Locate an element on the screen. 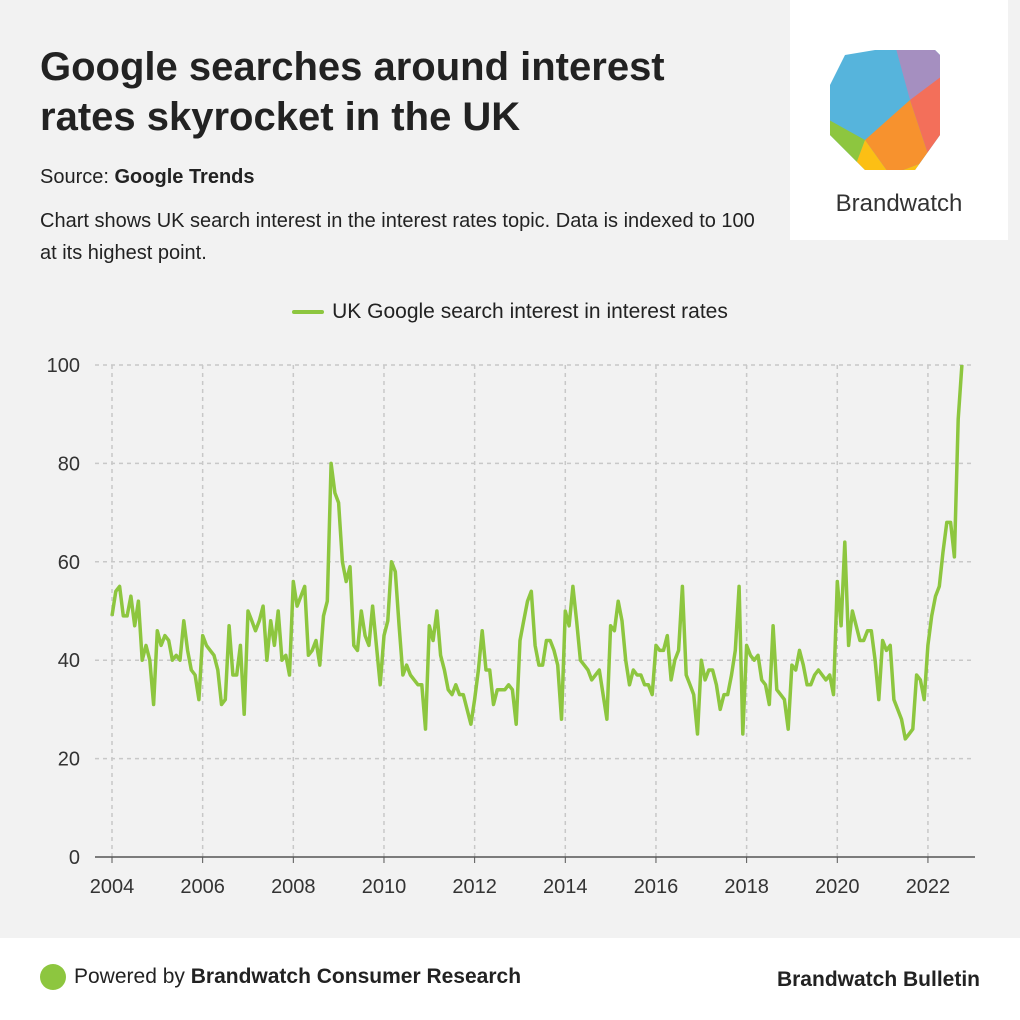 The width and height of the screenshot is (1020, 1020). brand-logo: Brandwatch is located at coordinates (899, 120).